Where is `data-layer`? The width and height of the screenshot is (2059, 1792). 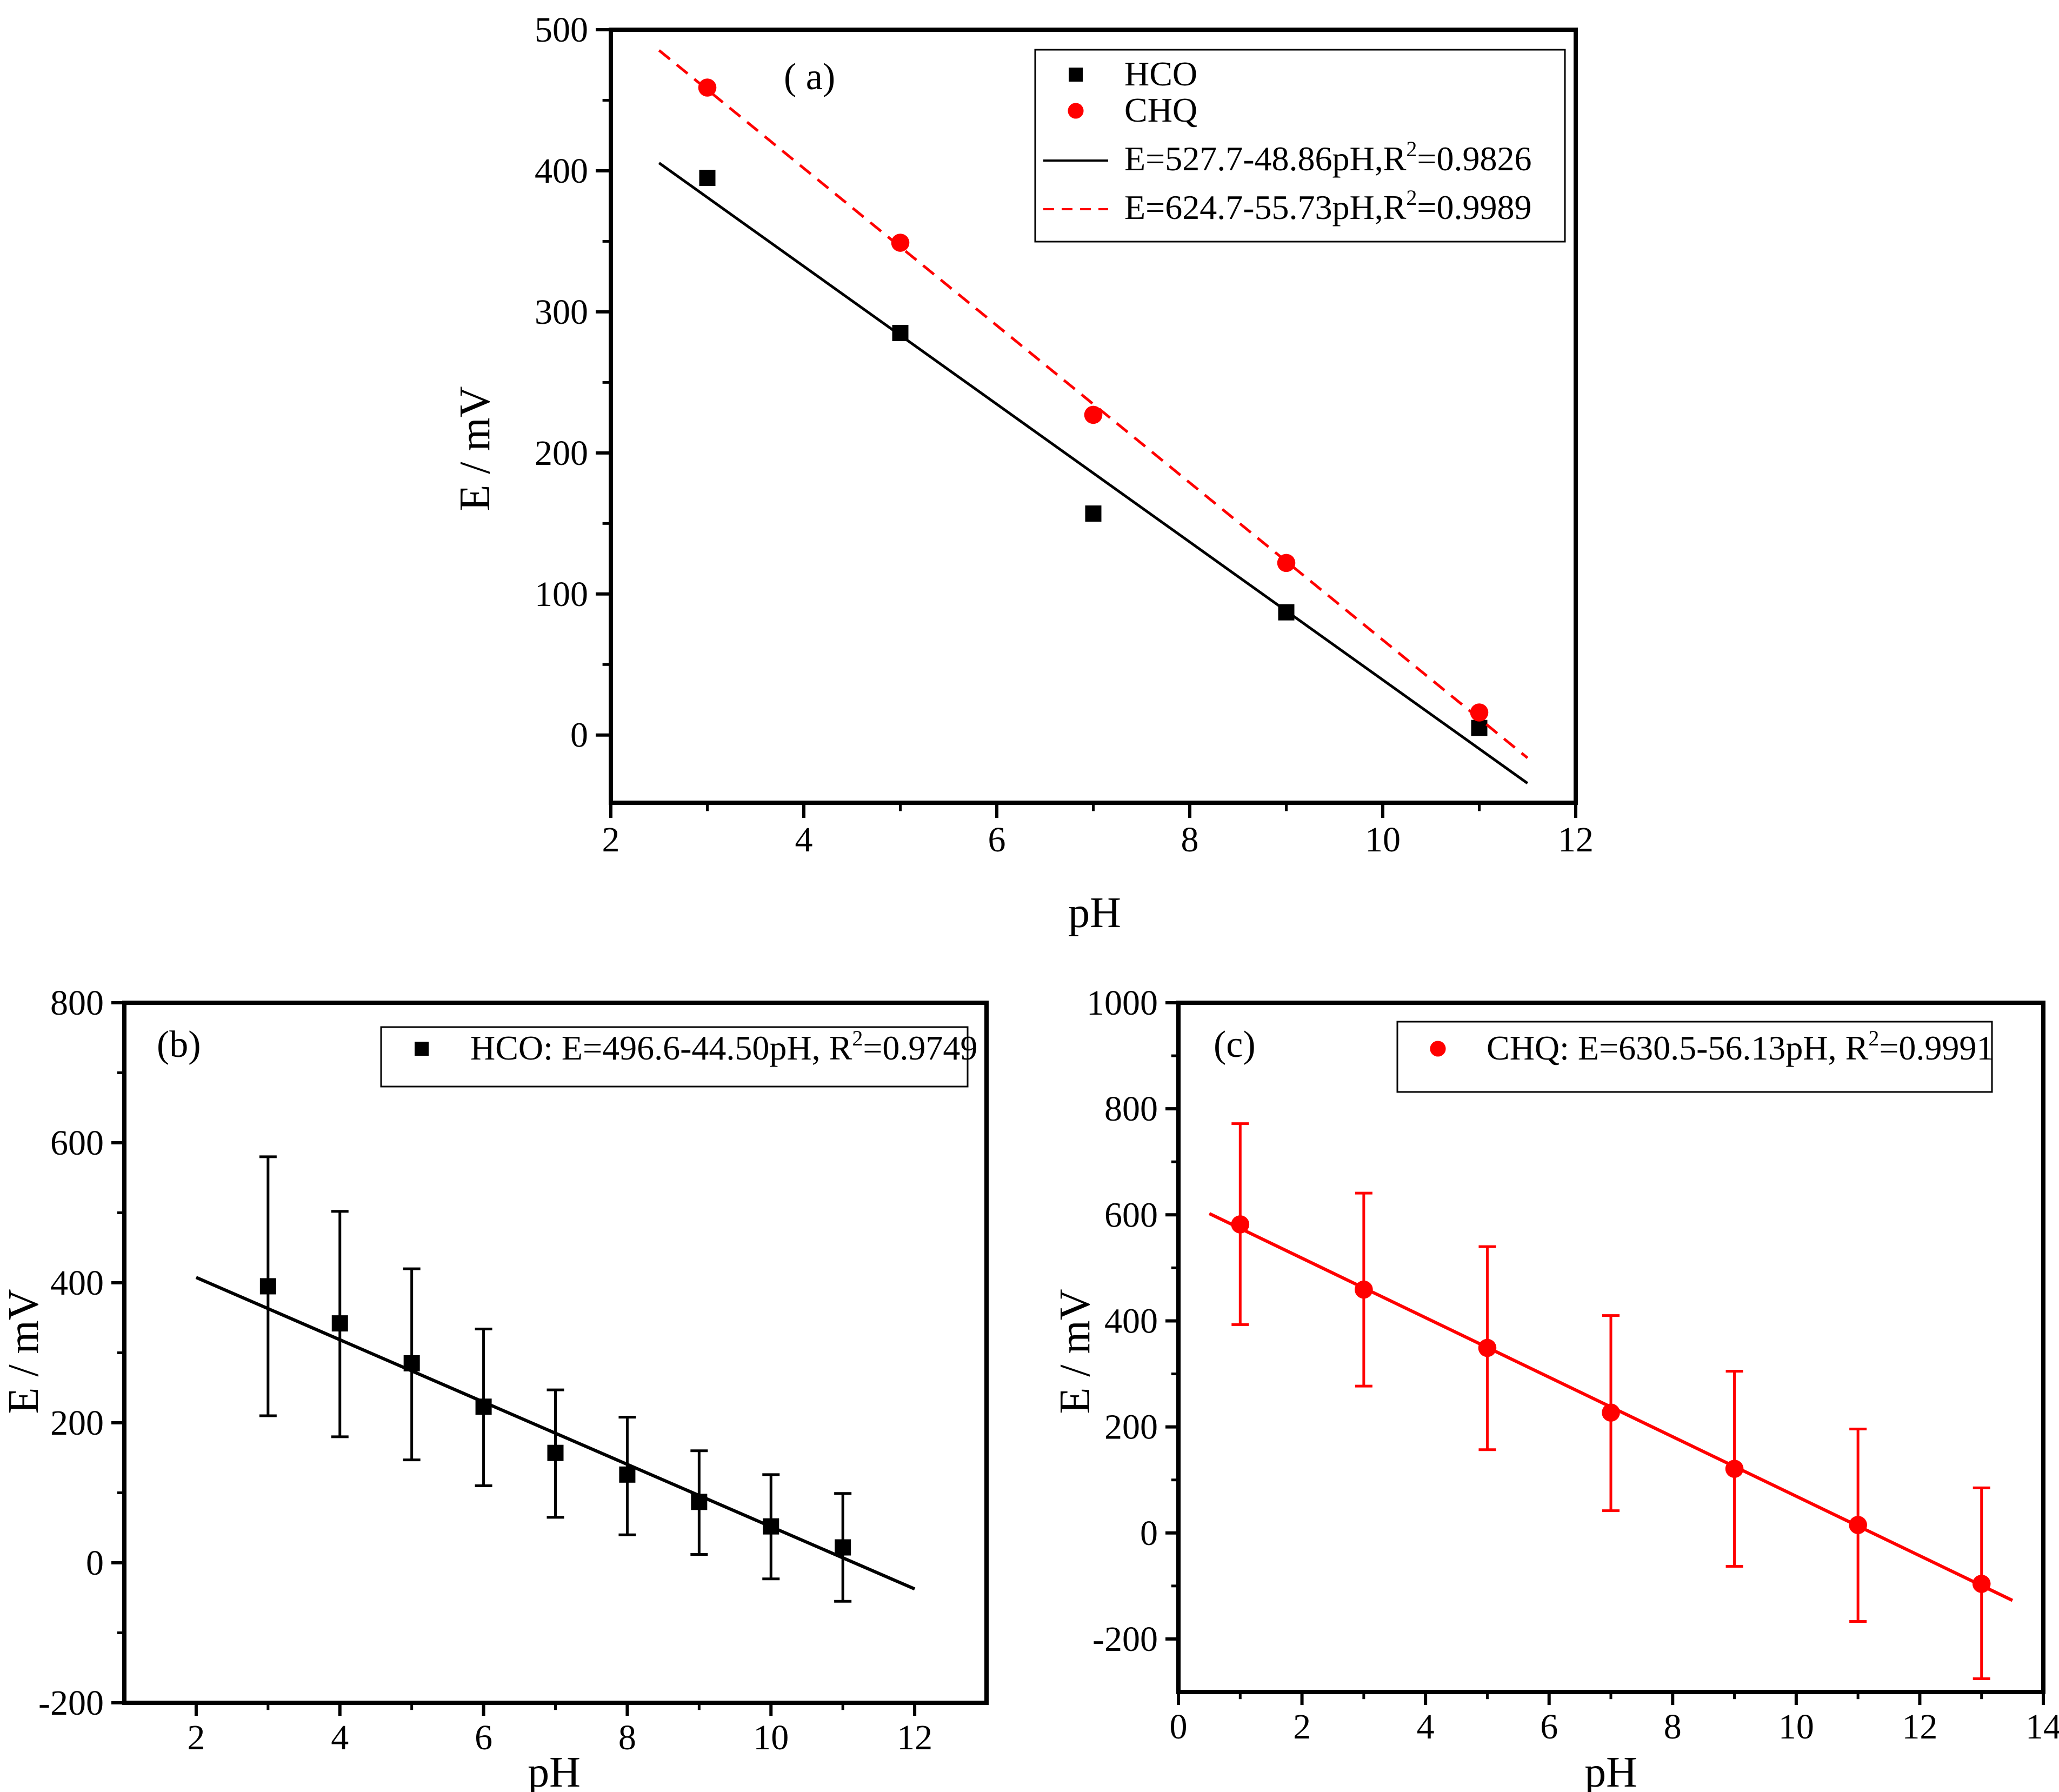
data-layer is located at coordinates (555, 1379).